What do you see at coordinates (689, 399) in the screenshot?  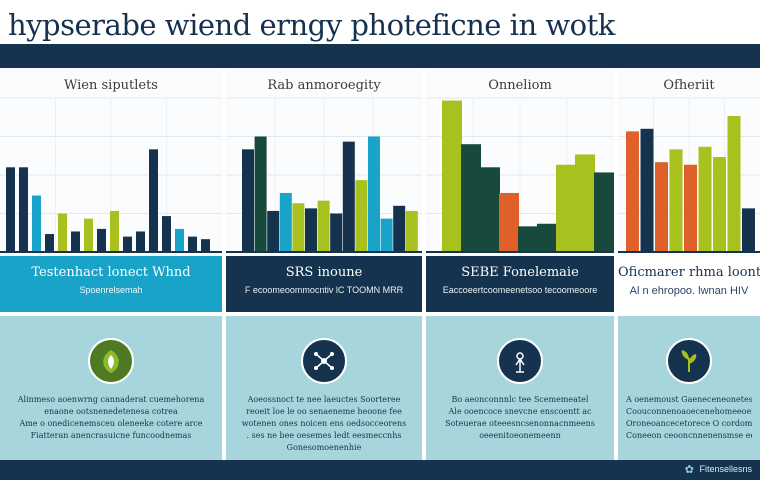 I see `info-line: A oenemoust Gaeneceneonetest` at bounding box center [689, 399].